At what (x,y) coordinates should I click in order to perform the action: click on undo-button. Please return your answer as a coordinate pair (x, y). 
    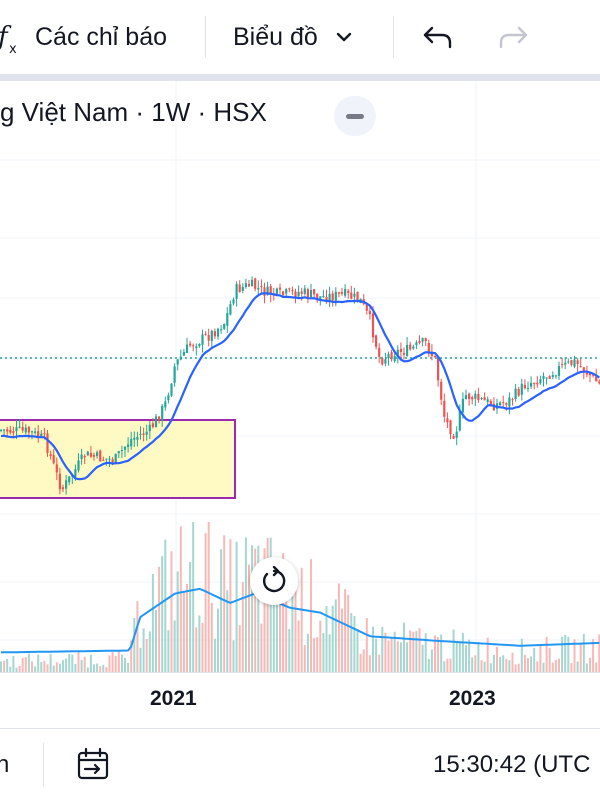
    Looking at the image, I should click on (438, 37).